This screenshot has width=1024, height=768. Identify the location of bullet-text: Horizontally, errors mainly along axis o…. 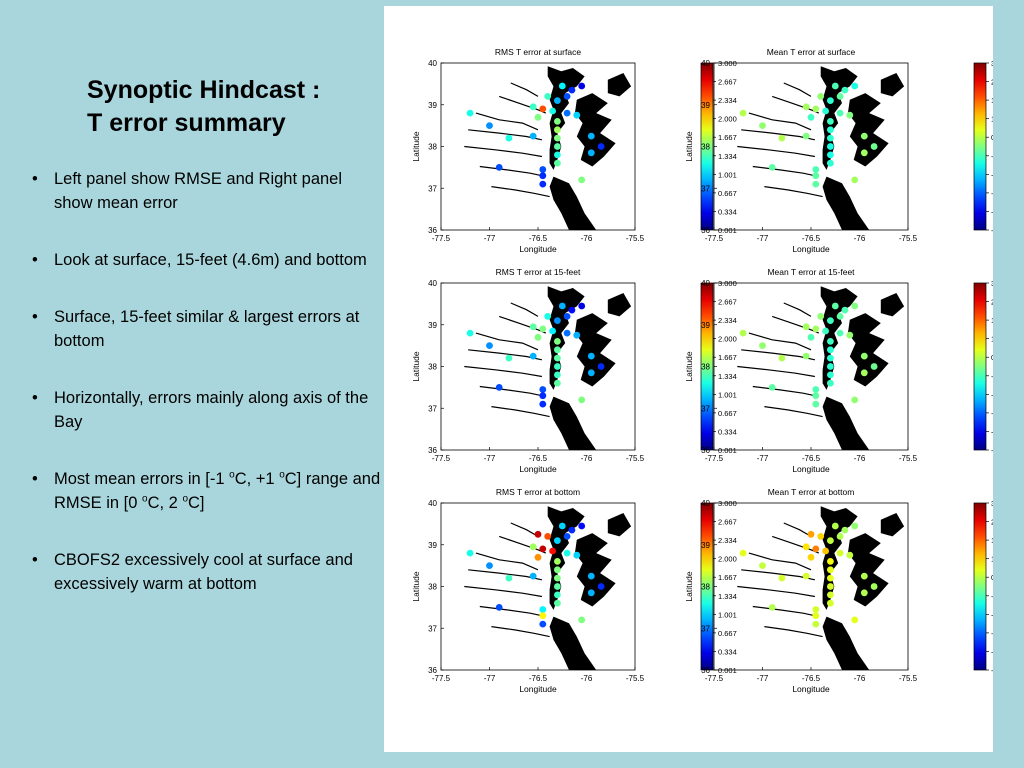
(211, 410).